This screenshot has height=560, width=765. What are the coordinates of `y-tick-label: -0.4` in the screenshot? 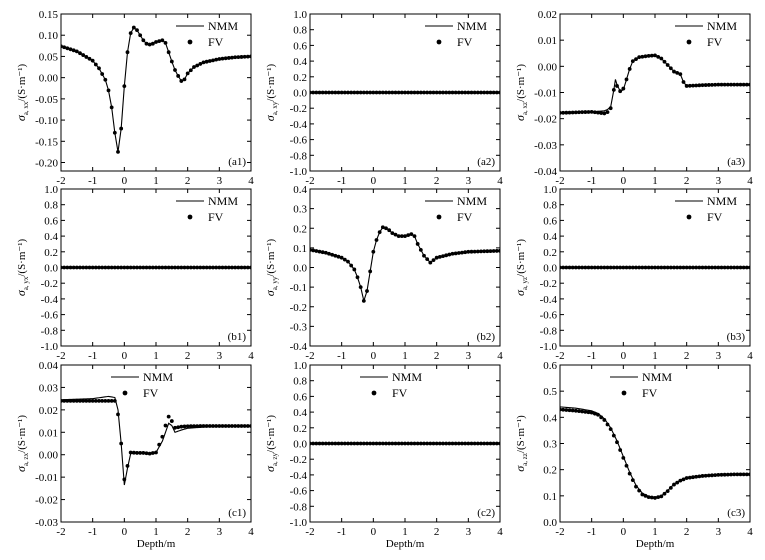 It's located at (549, 300).